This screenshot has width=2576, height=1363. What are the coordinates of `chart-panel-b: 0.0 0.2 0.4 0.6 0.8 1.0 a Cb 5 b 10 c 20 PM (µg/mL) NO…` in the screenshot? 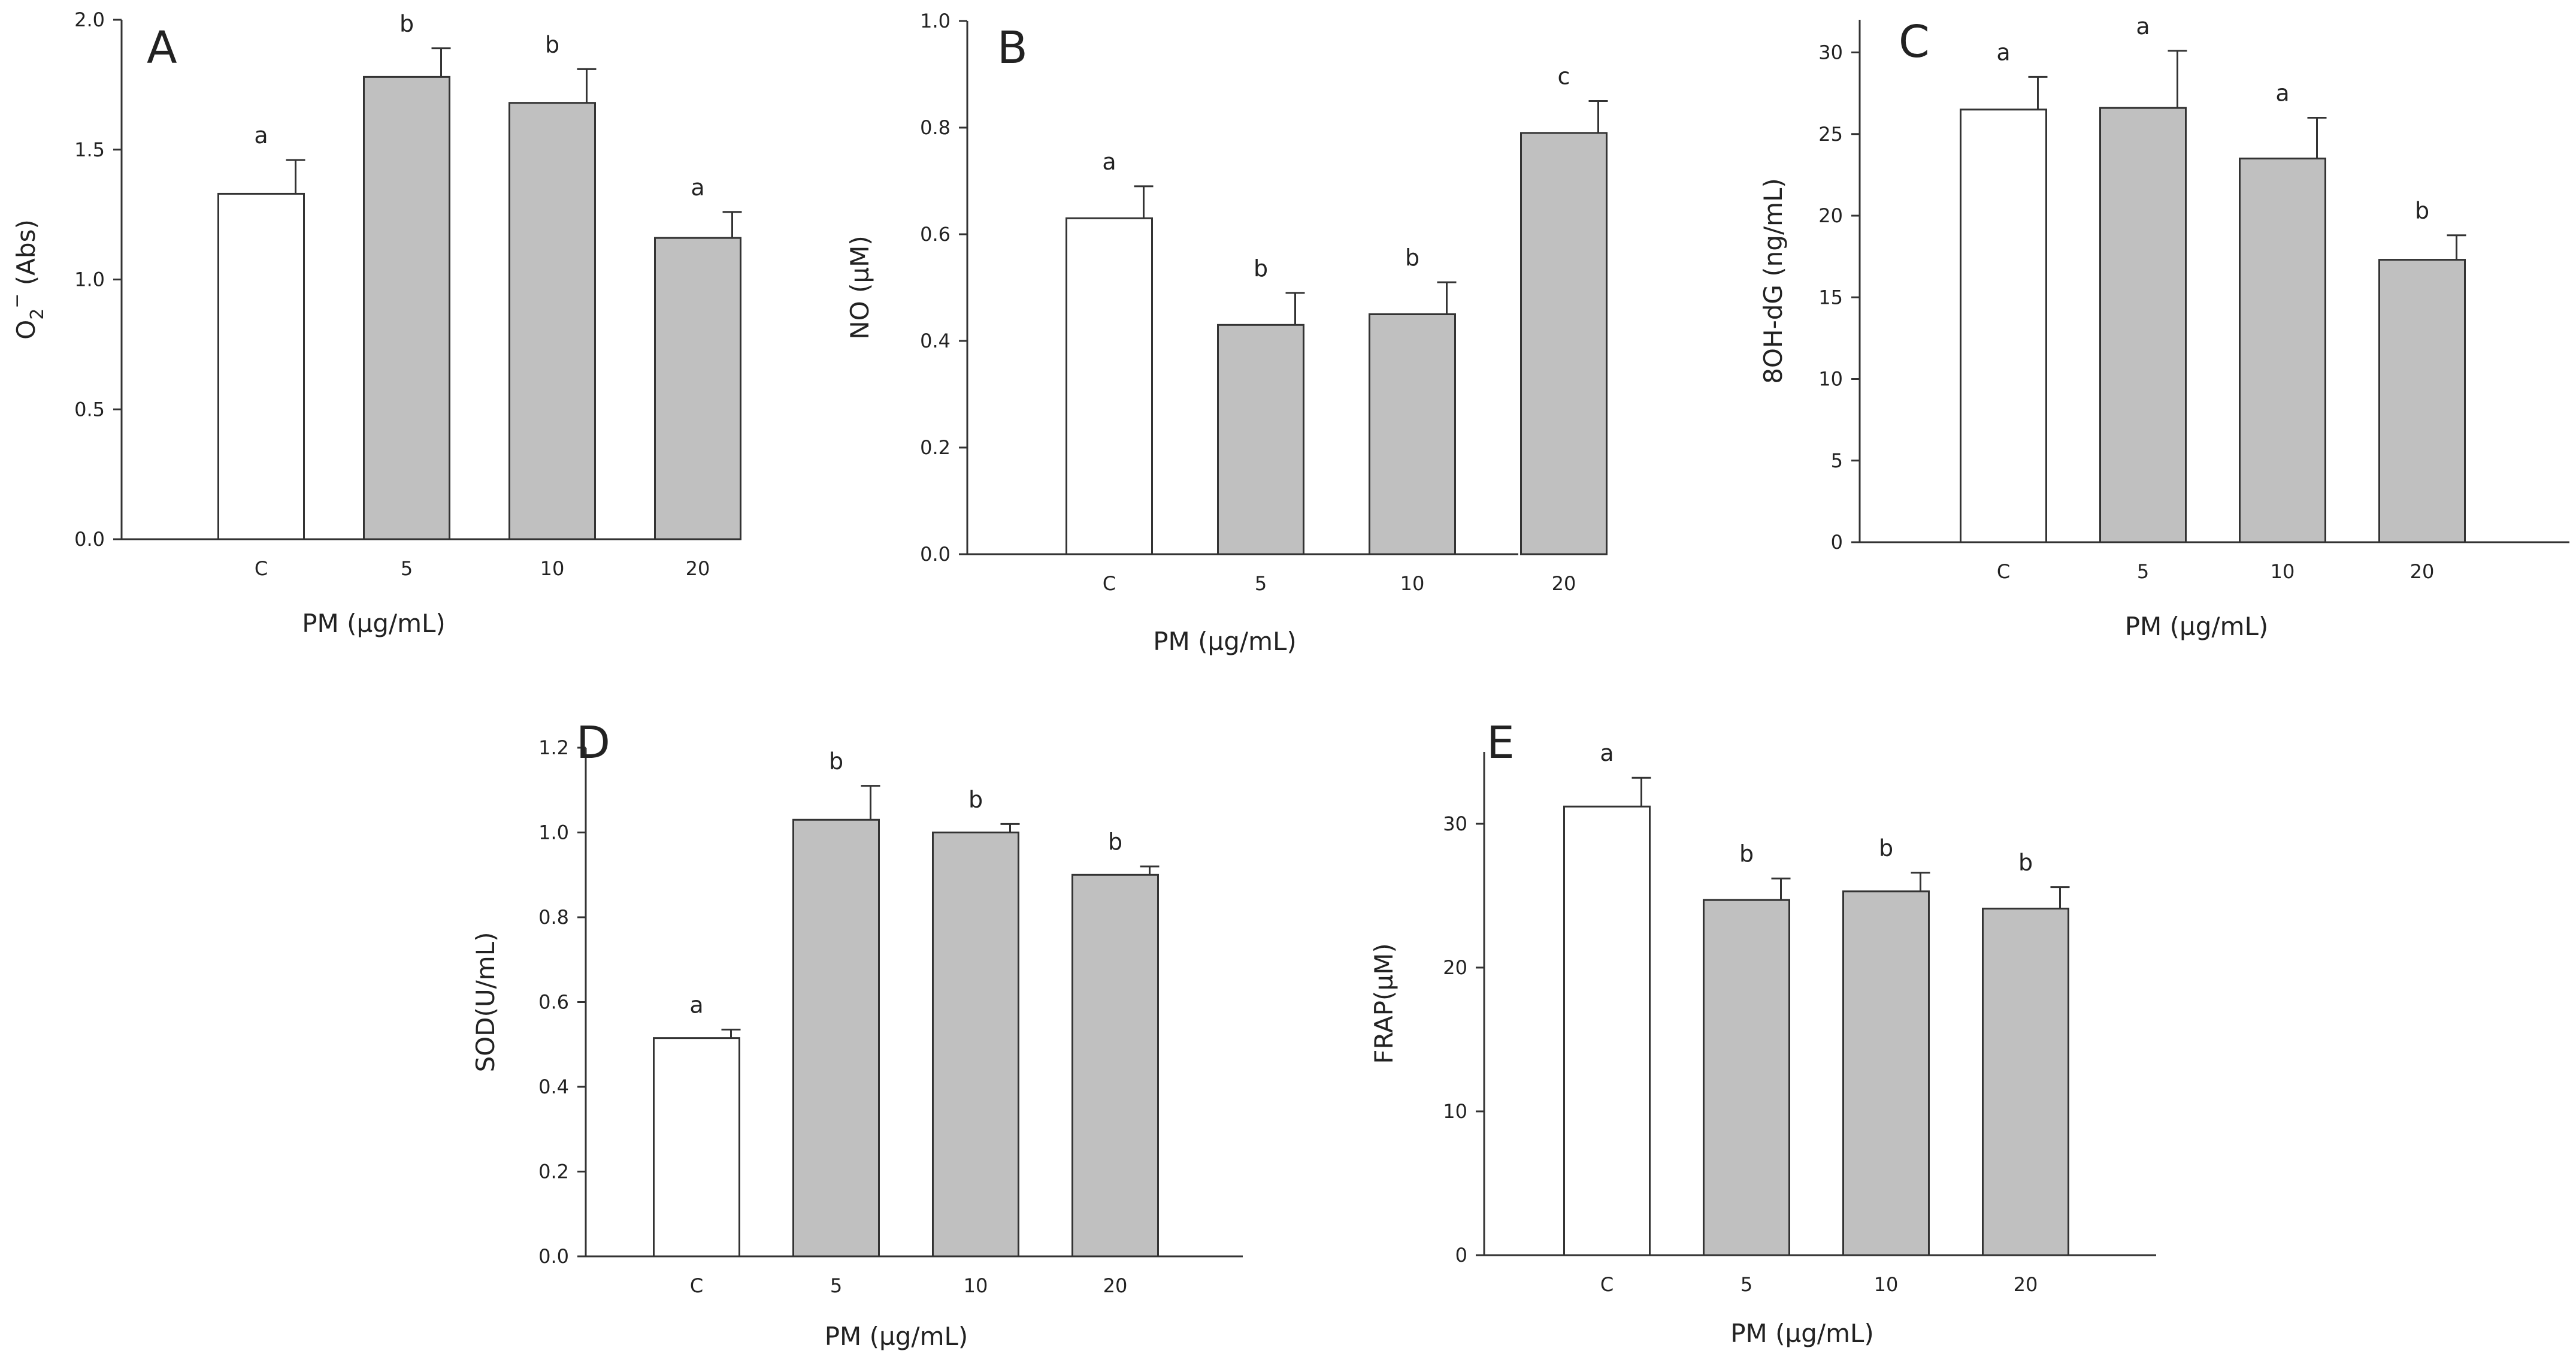 It's located at (1226, 333).